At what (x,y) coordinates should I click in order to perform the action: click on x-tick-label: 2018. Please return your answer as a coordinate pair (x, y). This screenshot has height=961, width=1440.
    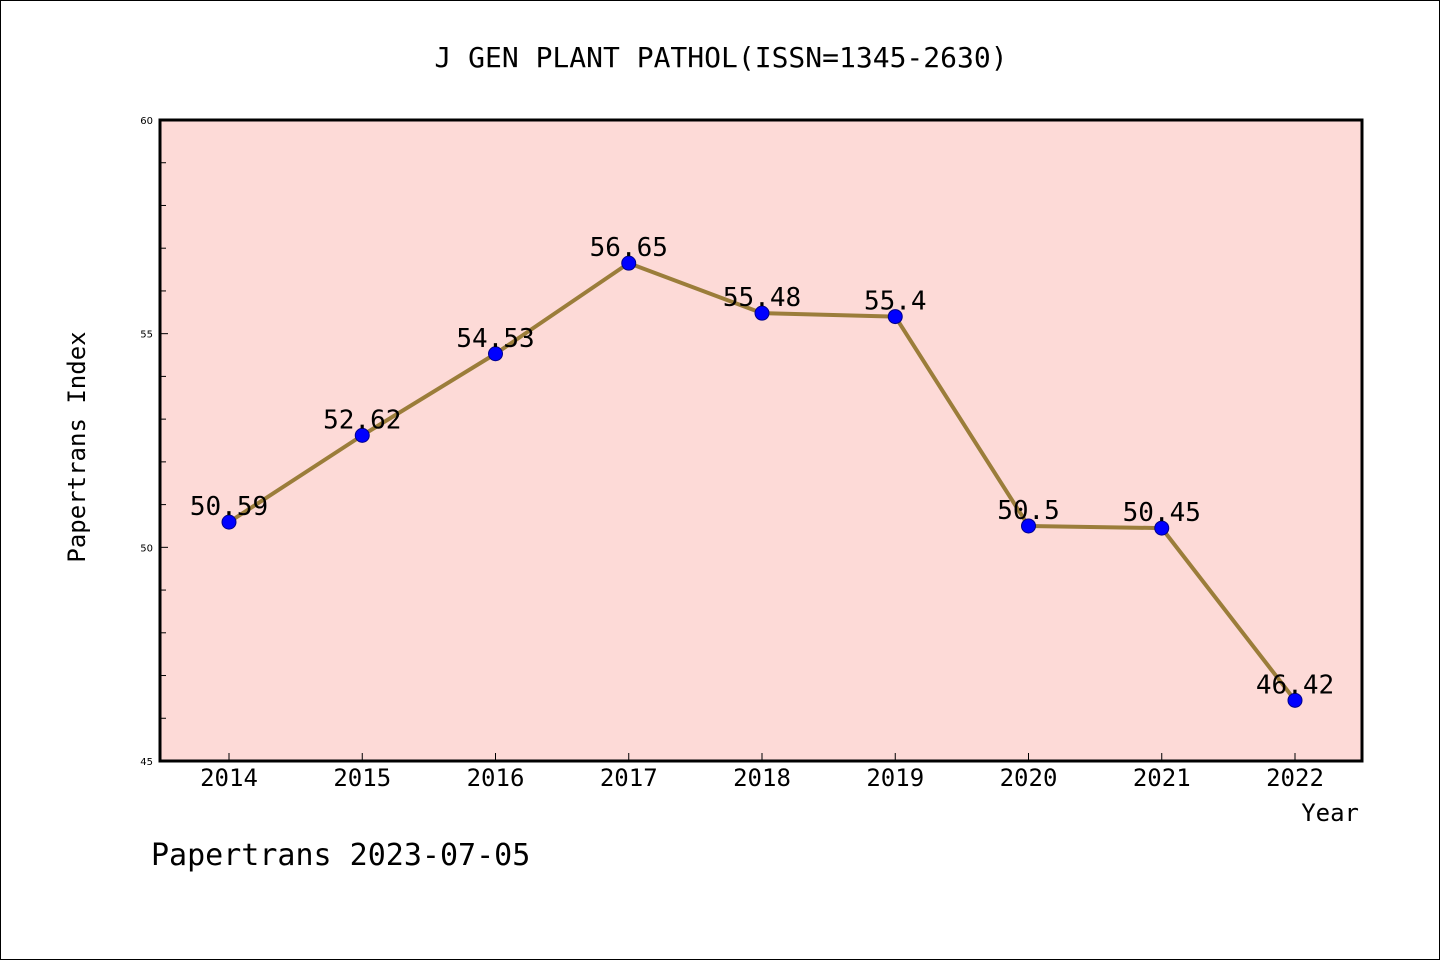
    Looking at the image, I should click on (762, 778).